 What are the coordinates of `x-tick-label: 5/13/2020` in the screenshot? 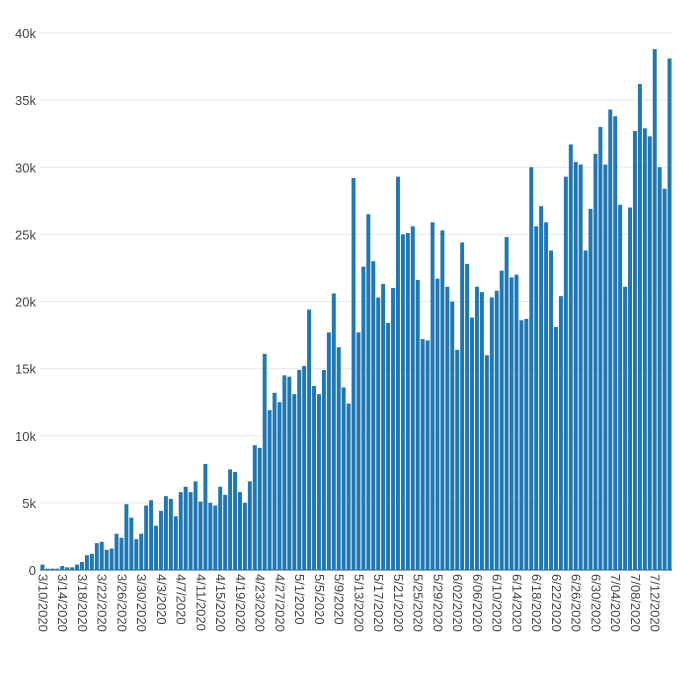 It's located at (358, 603).